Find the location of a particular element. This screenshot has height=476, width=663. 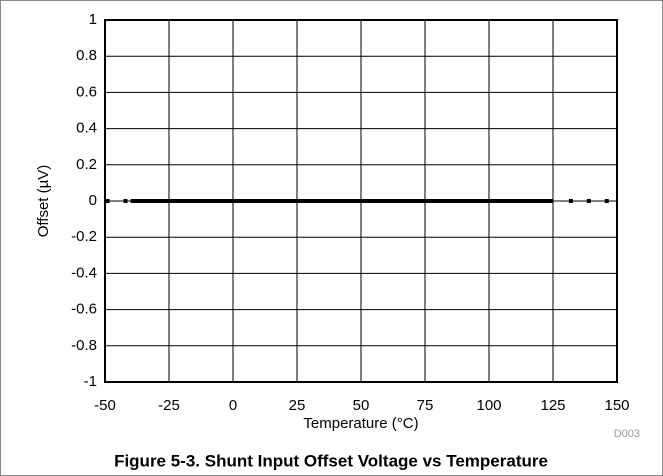

y-axis-label: Offset (µV) is located at coordinates (43, 201).